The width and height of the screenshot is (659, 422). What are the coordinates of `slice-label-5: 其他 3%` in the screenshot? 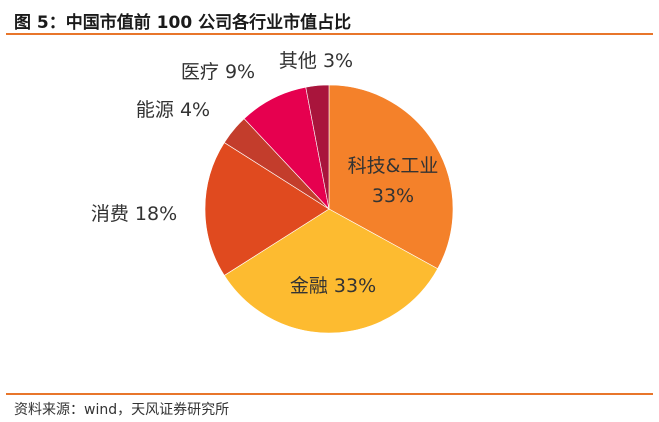 It's located at (316, 61).